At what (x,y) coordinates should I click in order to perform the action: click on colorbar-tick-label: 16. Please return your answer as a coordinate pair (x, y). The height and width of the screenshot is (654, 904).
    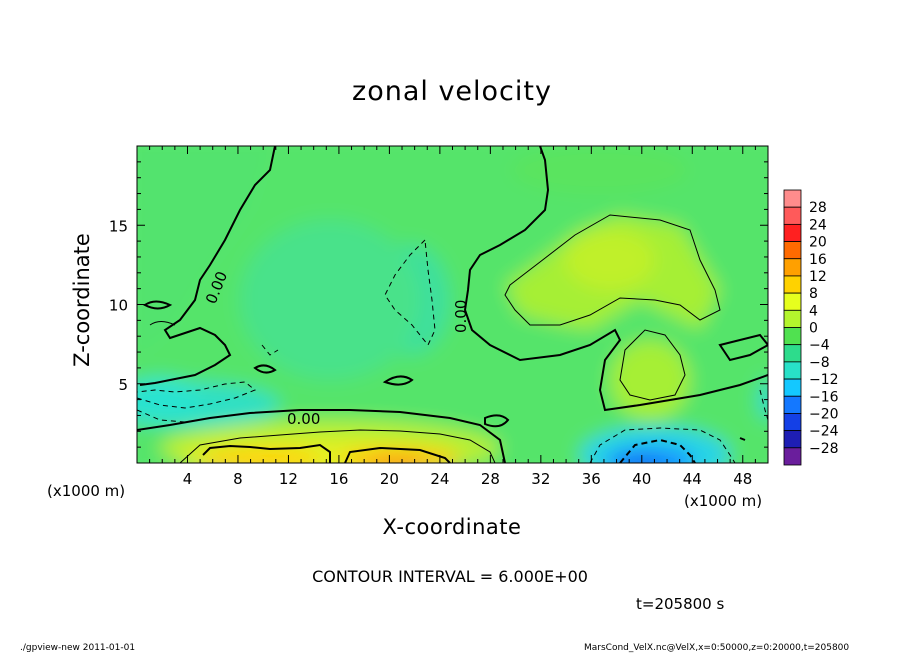
    Looking at the image, I should click on (818, 260).